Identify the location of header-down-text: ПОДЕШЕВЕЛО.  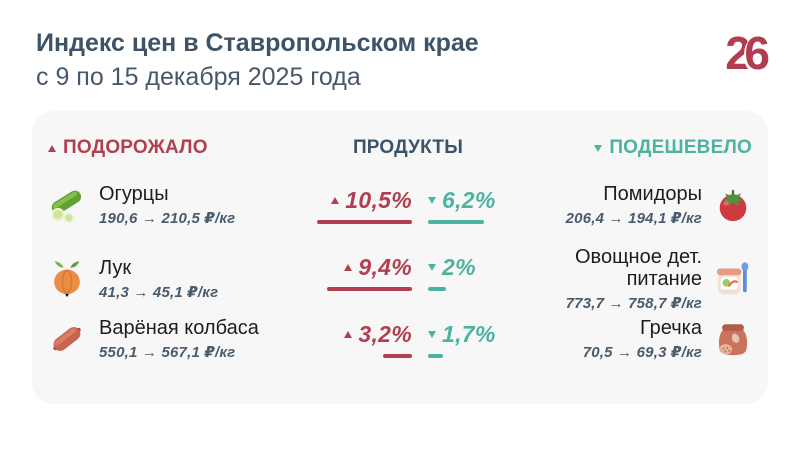
(680, 147).